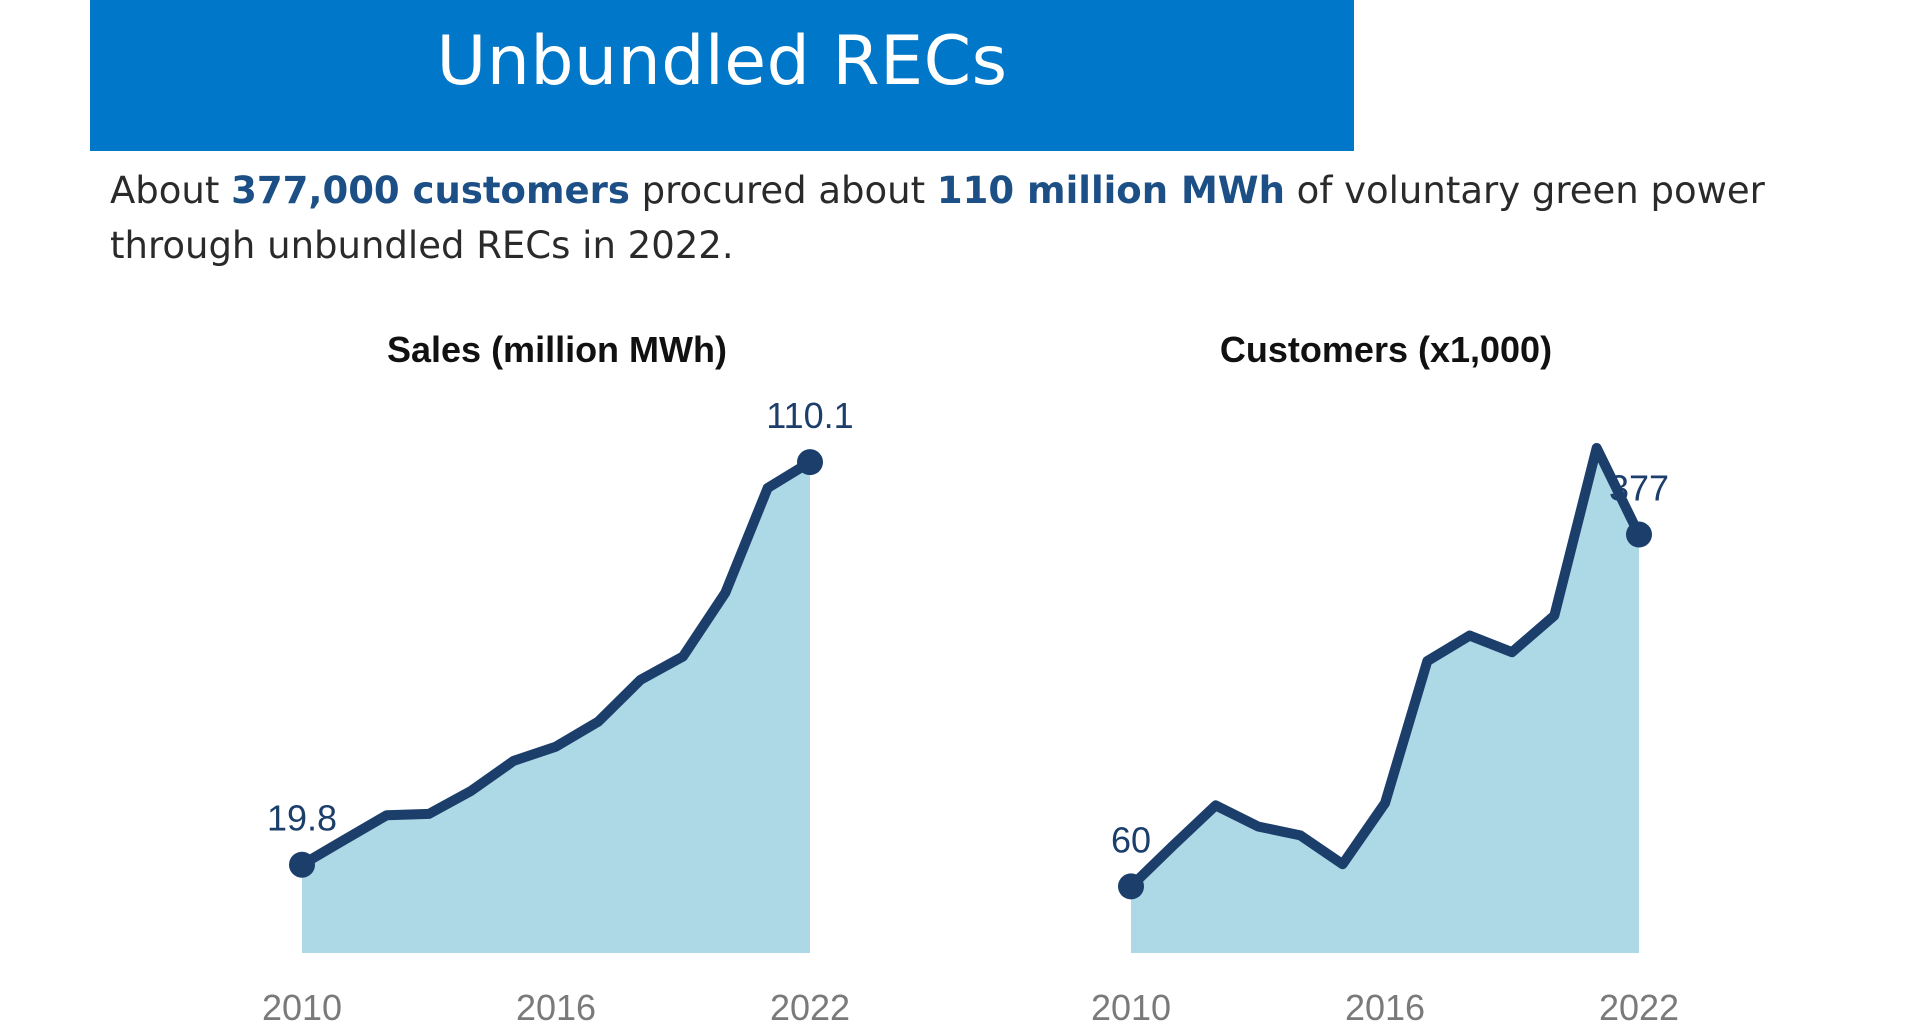 Image resolution: width=1909 pixels, height=1031 pixels. Describe the element at coordinates (302, 818) in the screenshot. I see `sales-data-label-2010: 19.8` at that location.